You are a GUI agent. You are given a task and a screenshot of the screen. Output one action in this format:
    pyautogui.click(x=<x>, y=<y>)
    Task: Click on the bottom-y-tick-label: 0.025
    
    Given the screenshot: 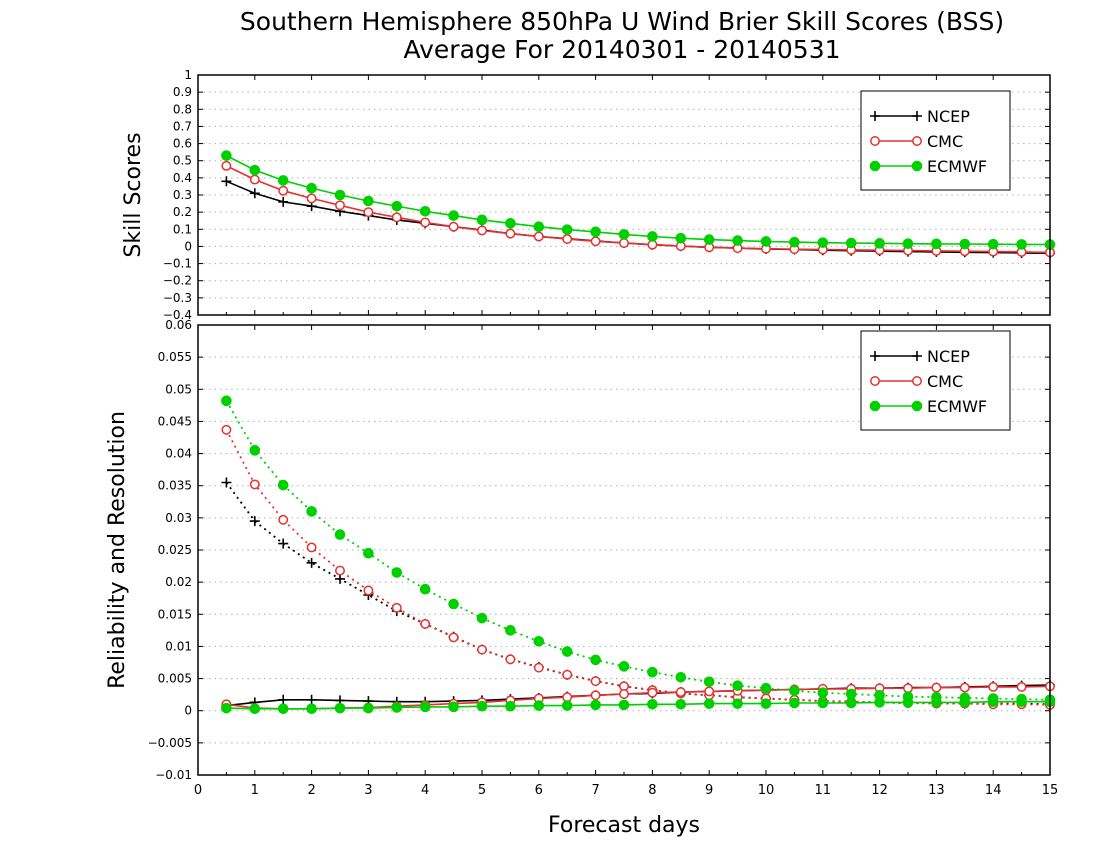 What is the action you would take?
    pyautogui.click(x=175, y=550)
    